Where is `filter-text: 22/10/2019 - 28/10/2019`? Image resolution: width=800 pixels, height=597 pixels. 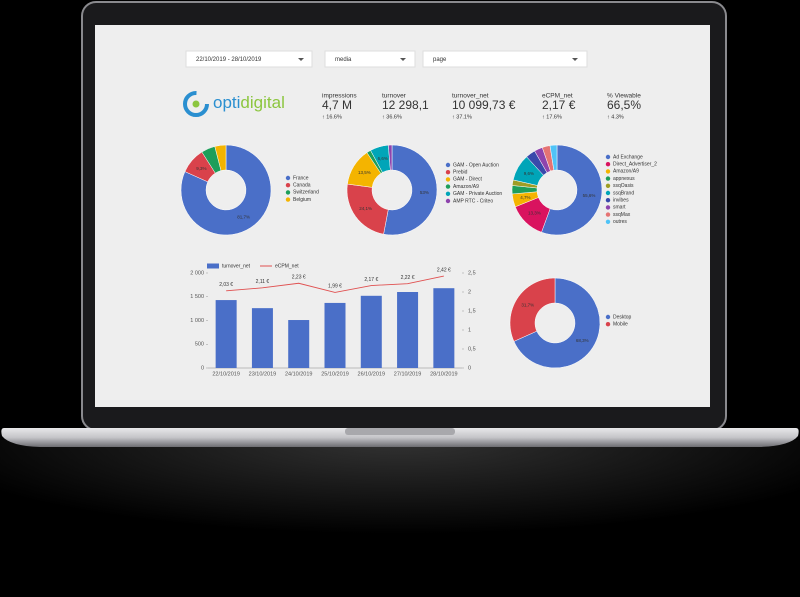 filter-text: 22/10/2019 - 28/10/2019 is located at coordinates (229, 60).